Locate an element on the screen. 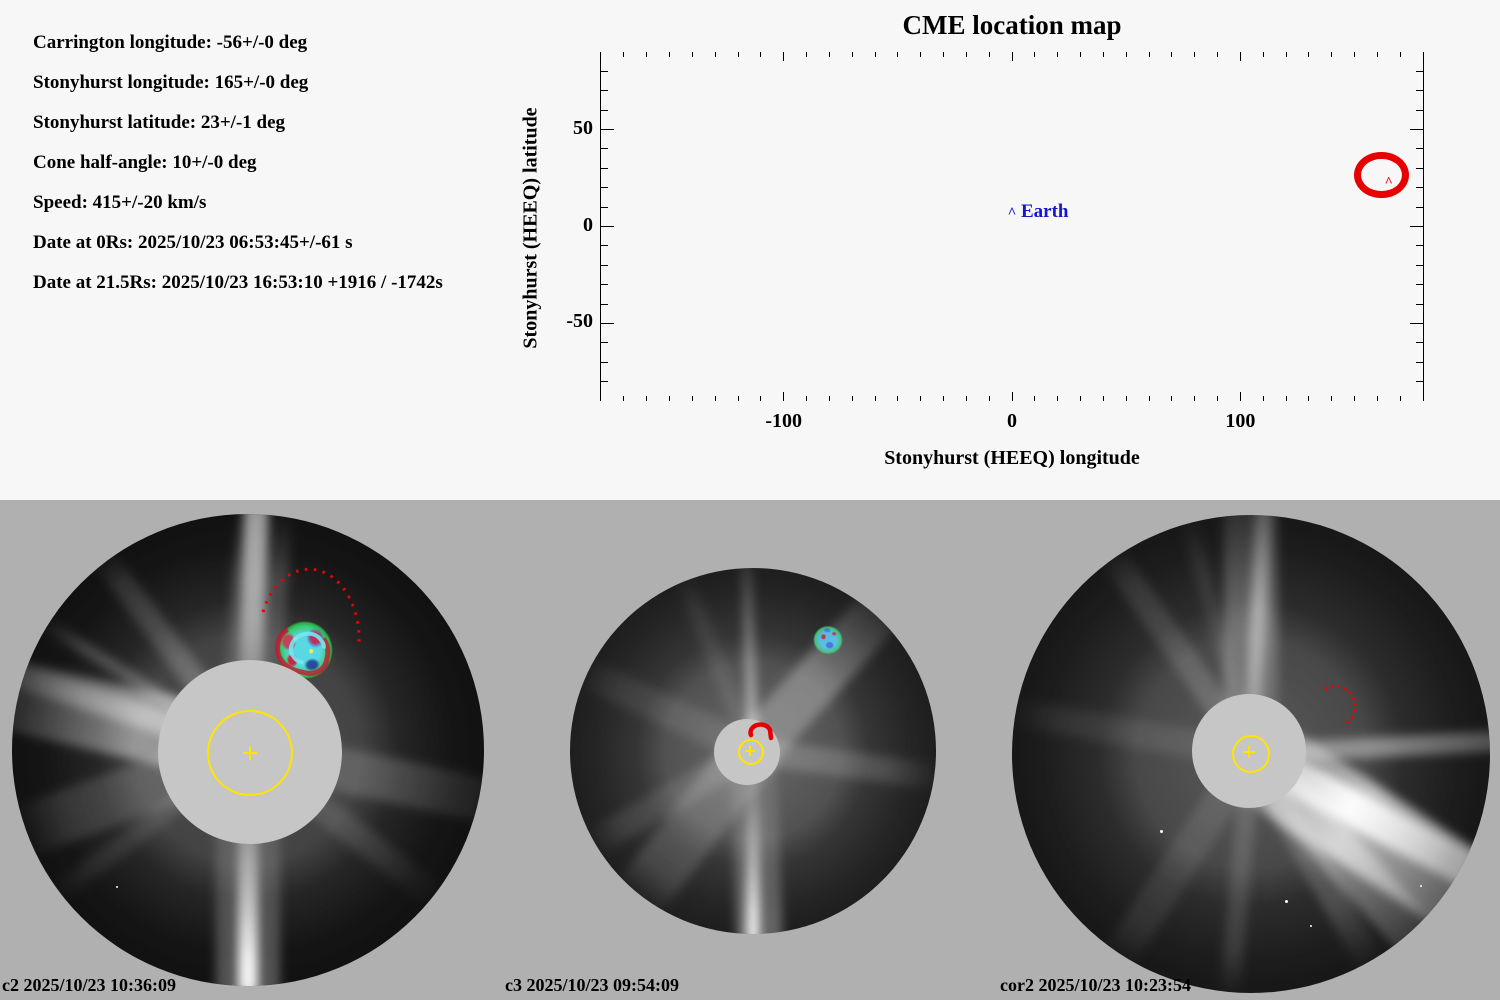 This screenshot has width=1500, height=1000. y-tick-label: 50 is located at coordinates (583, 127).